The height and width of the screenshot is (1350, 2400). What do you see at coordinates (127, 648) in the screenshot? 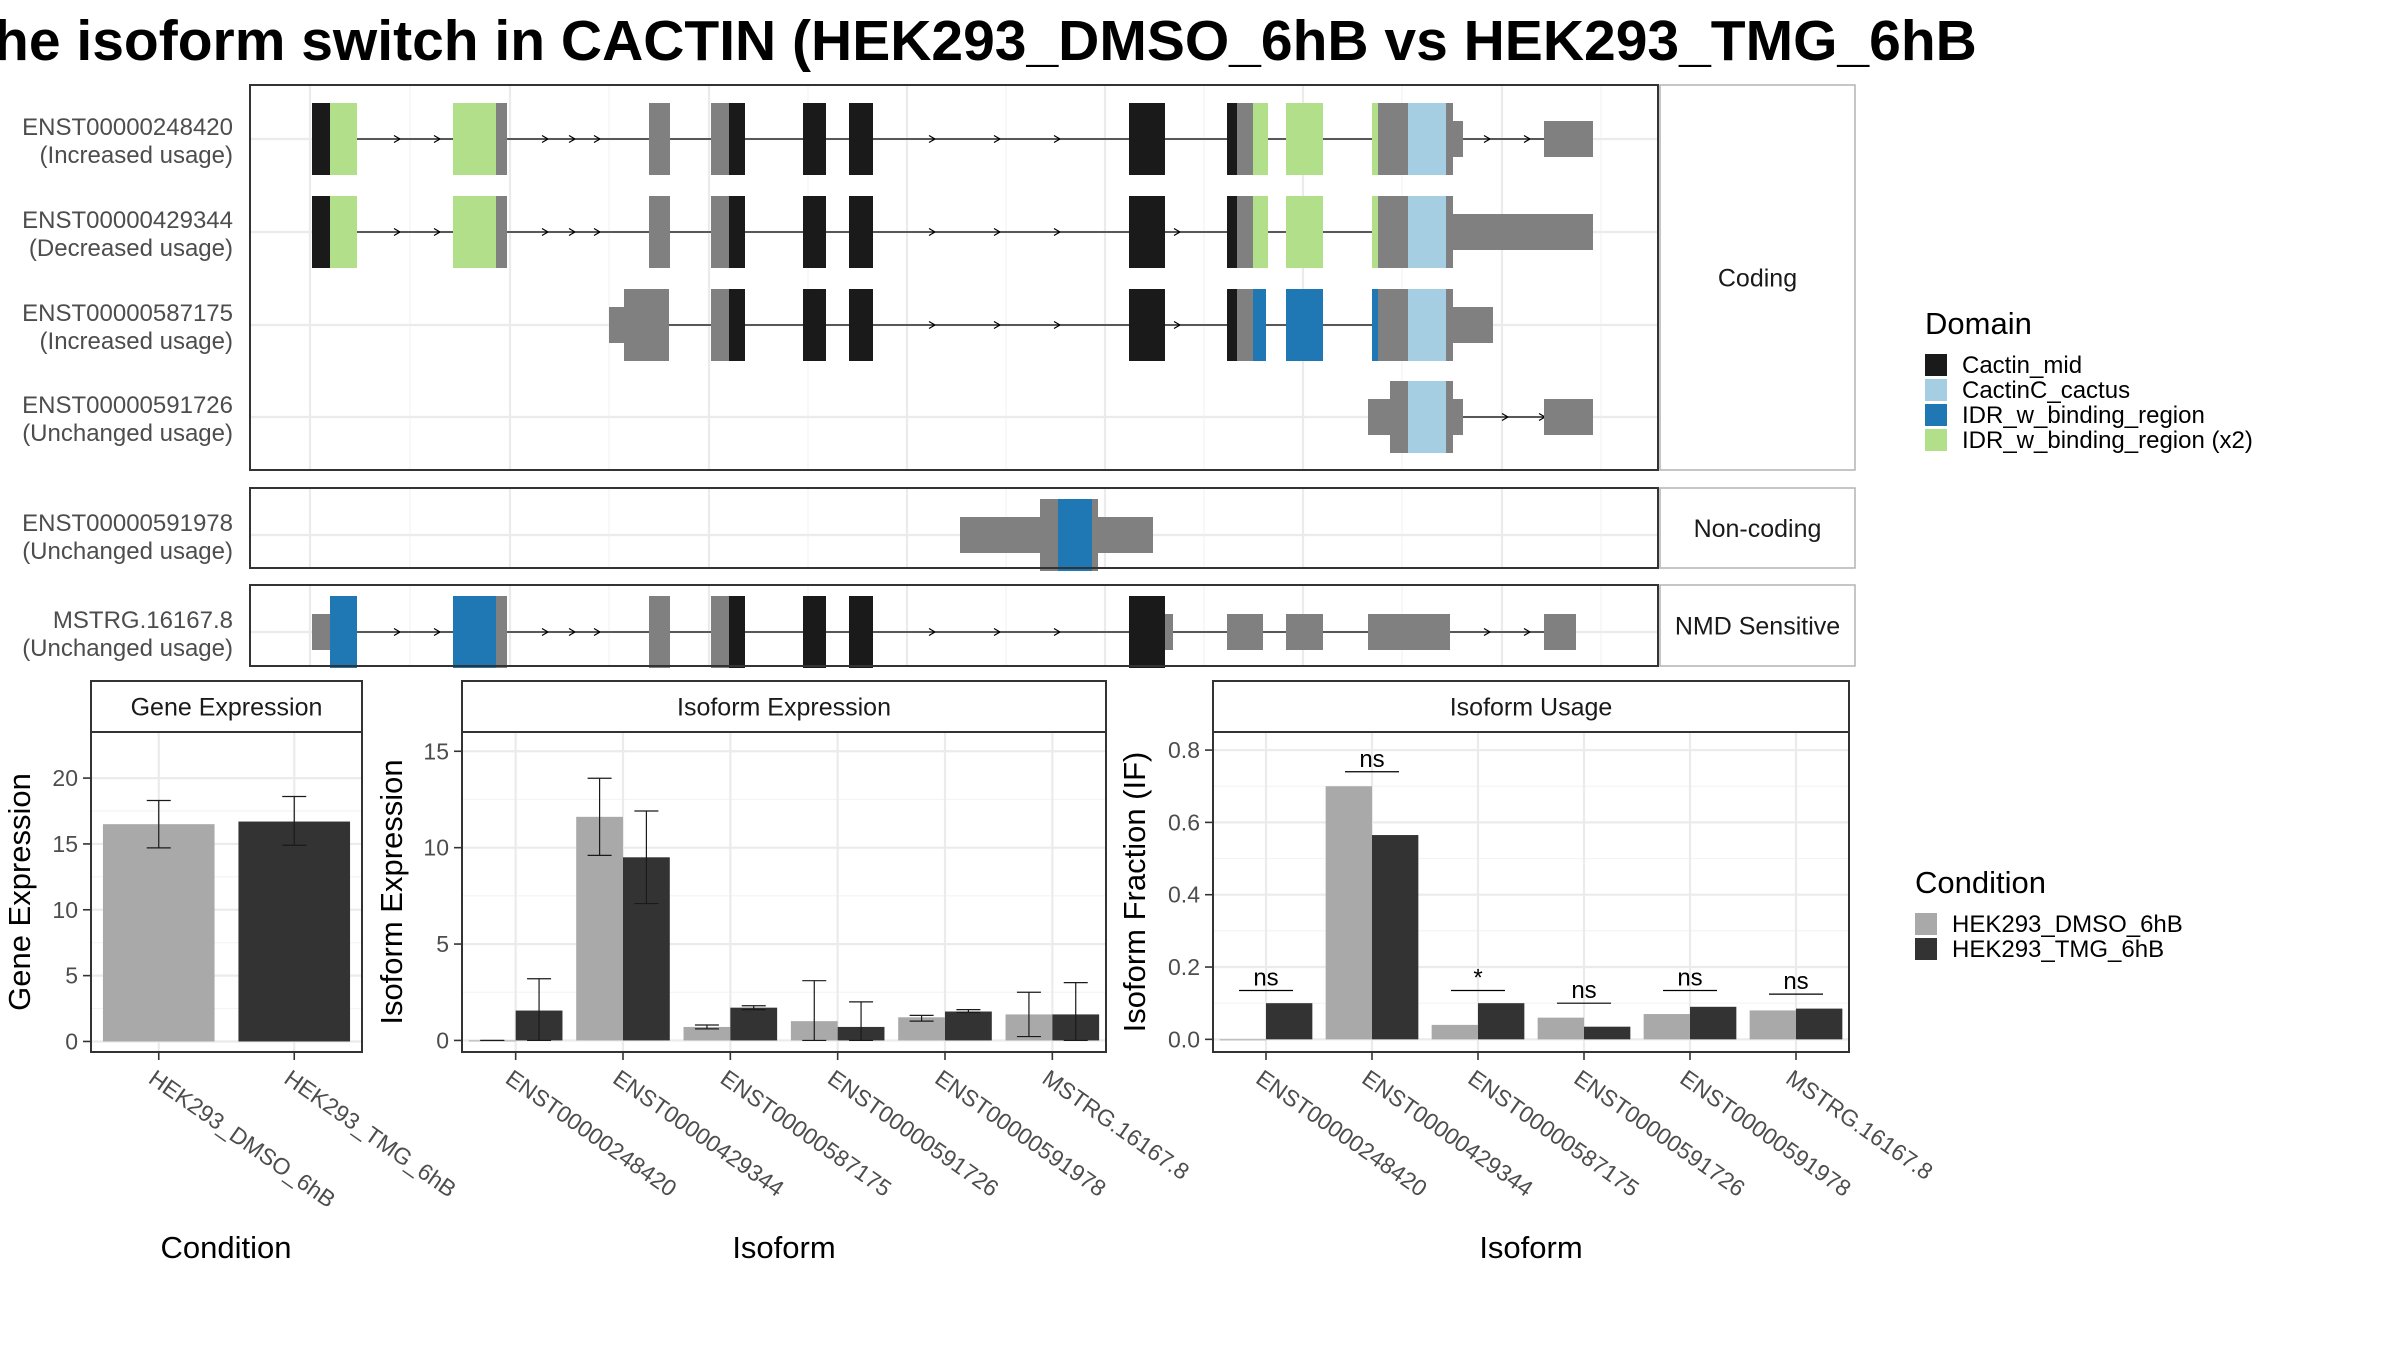
I see `transcript-usage-label: (Unchanged usage)` at bounding box center [127, 648].